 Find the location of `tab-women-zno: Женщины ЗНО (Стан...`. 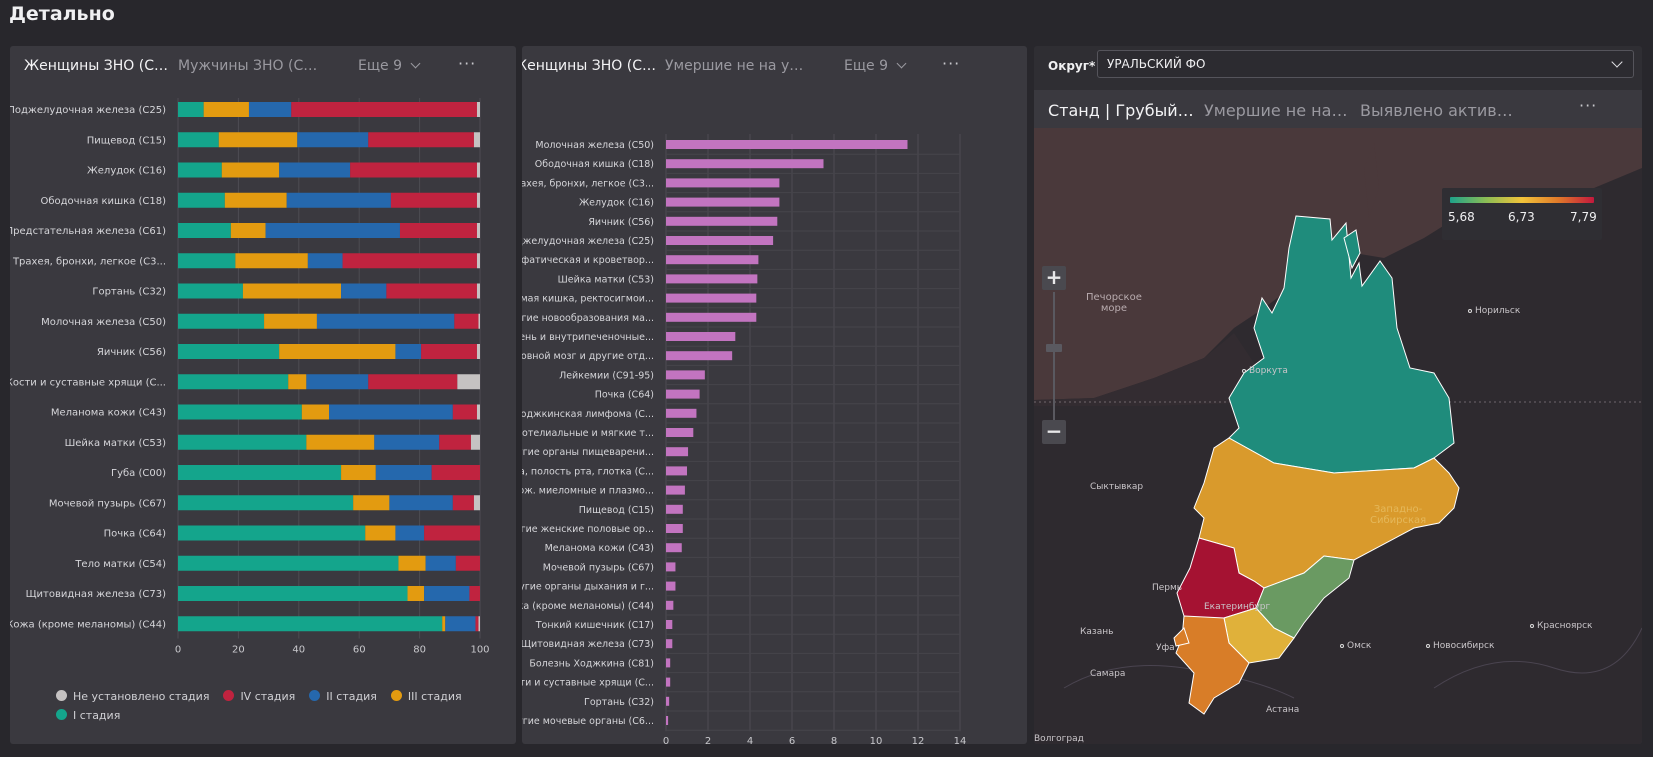

tab-women-zno: Женщины ЗНО (Стан... is located at coordinates (590, 66).